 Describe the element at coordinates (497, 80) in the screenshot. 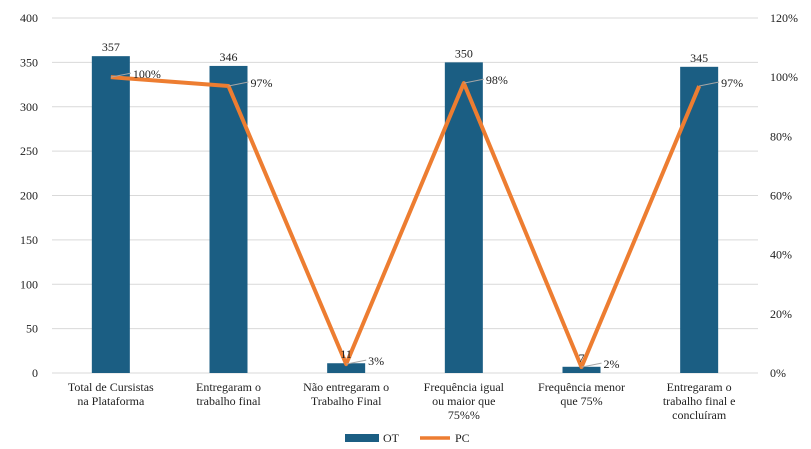

I see `pc-data-label: 98%` at that location.